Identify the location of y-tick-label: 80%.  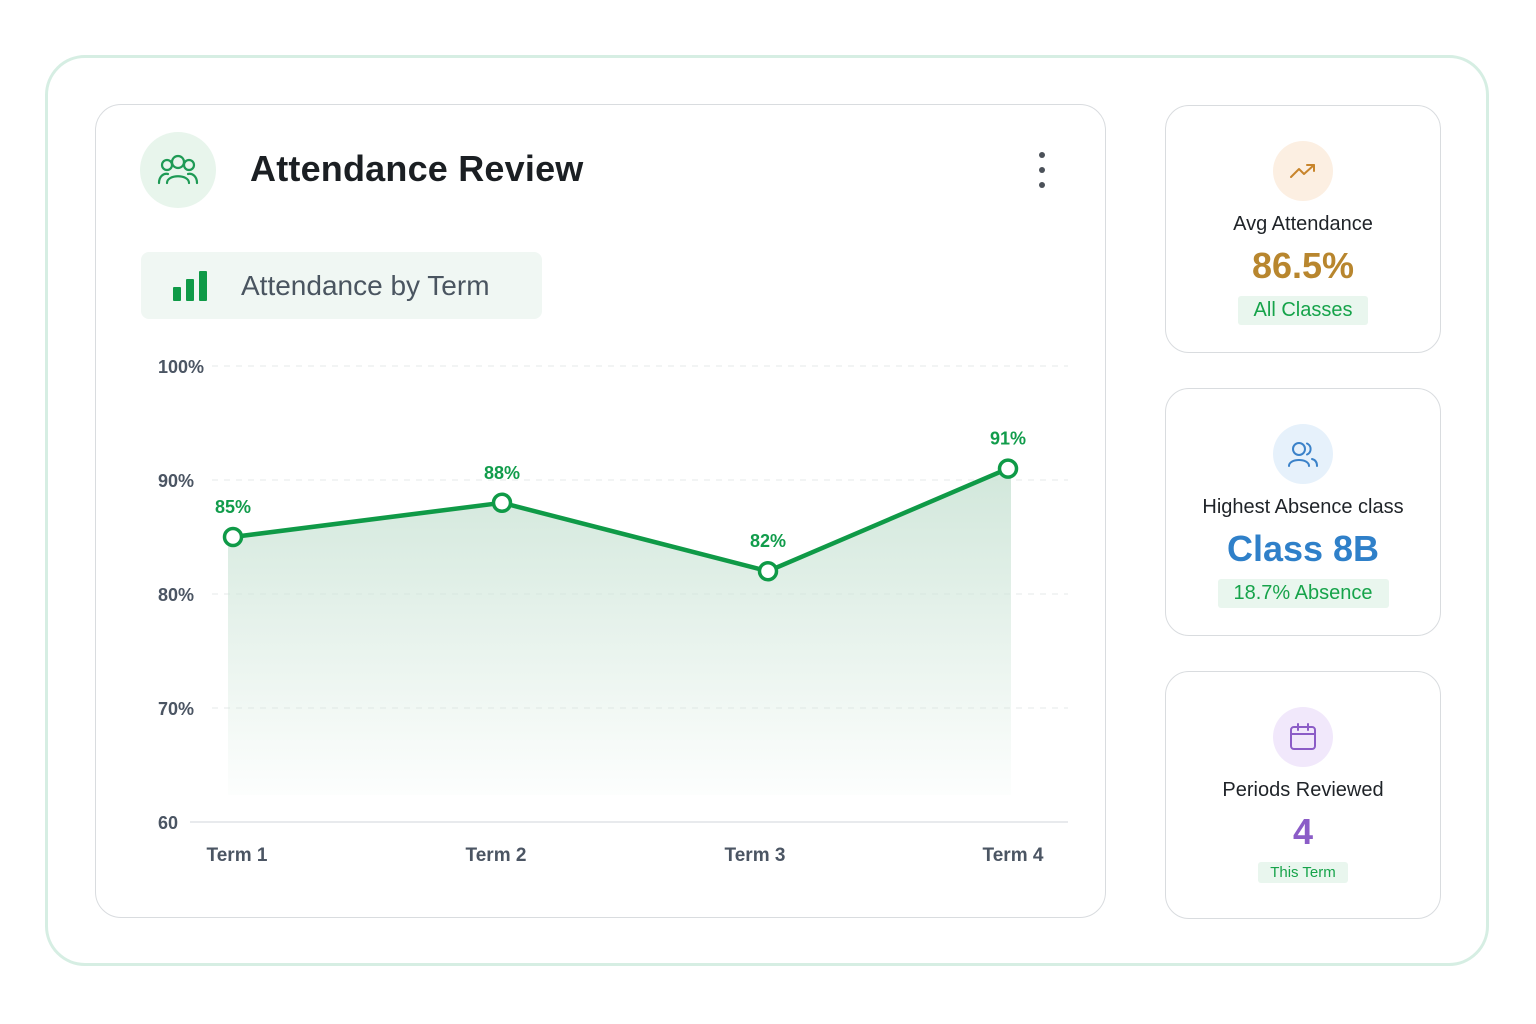
(176, 595).